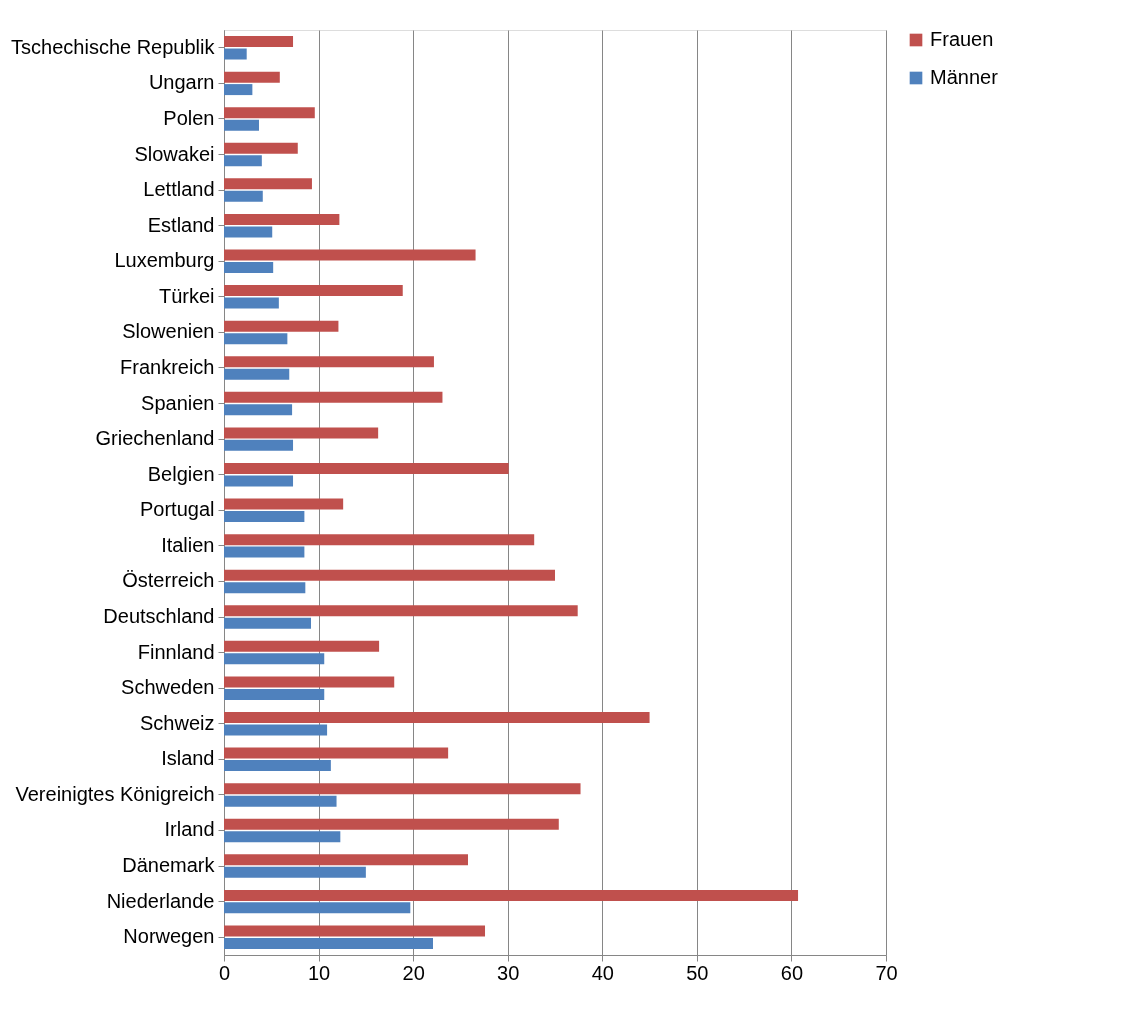  What do you see at coordinates (792, 972) in the screenshot?
I see `x-tick-label: 60` at bounding box center [792, 972].